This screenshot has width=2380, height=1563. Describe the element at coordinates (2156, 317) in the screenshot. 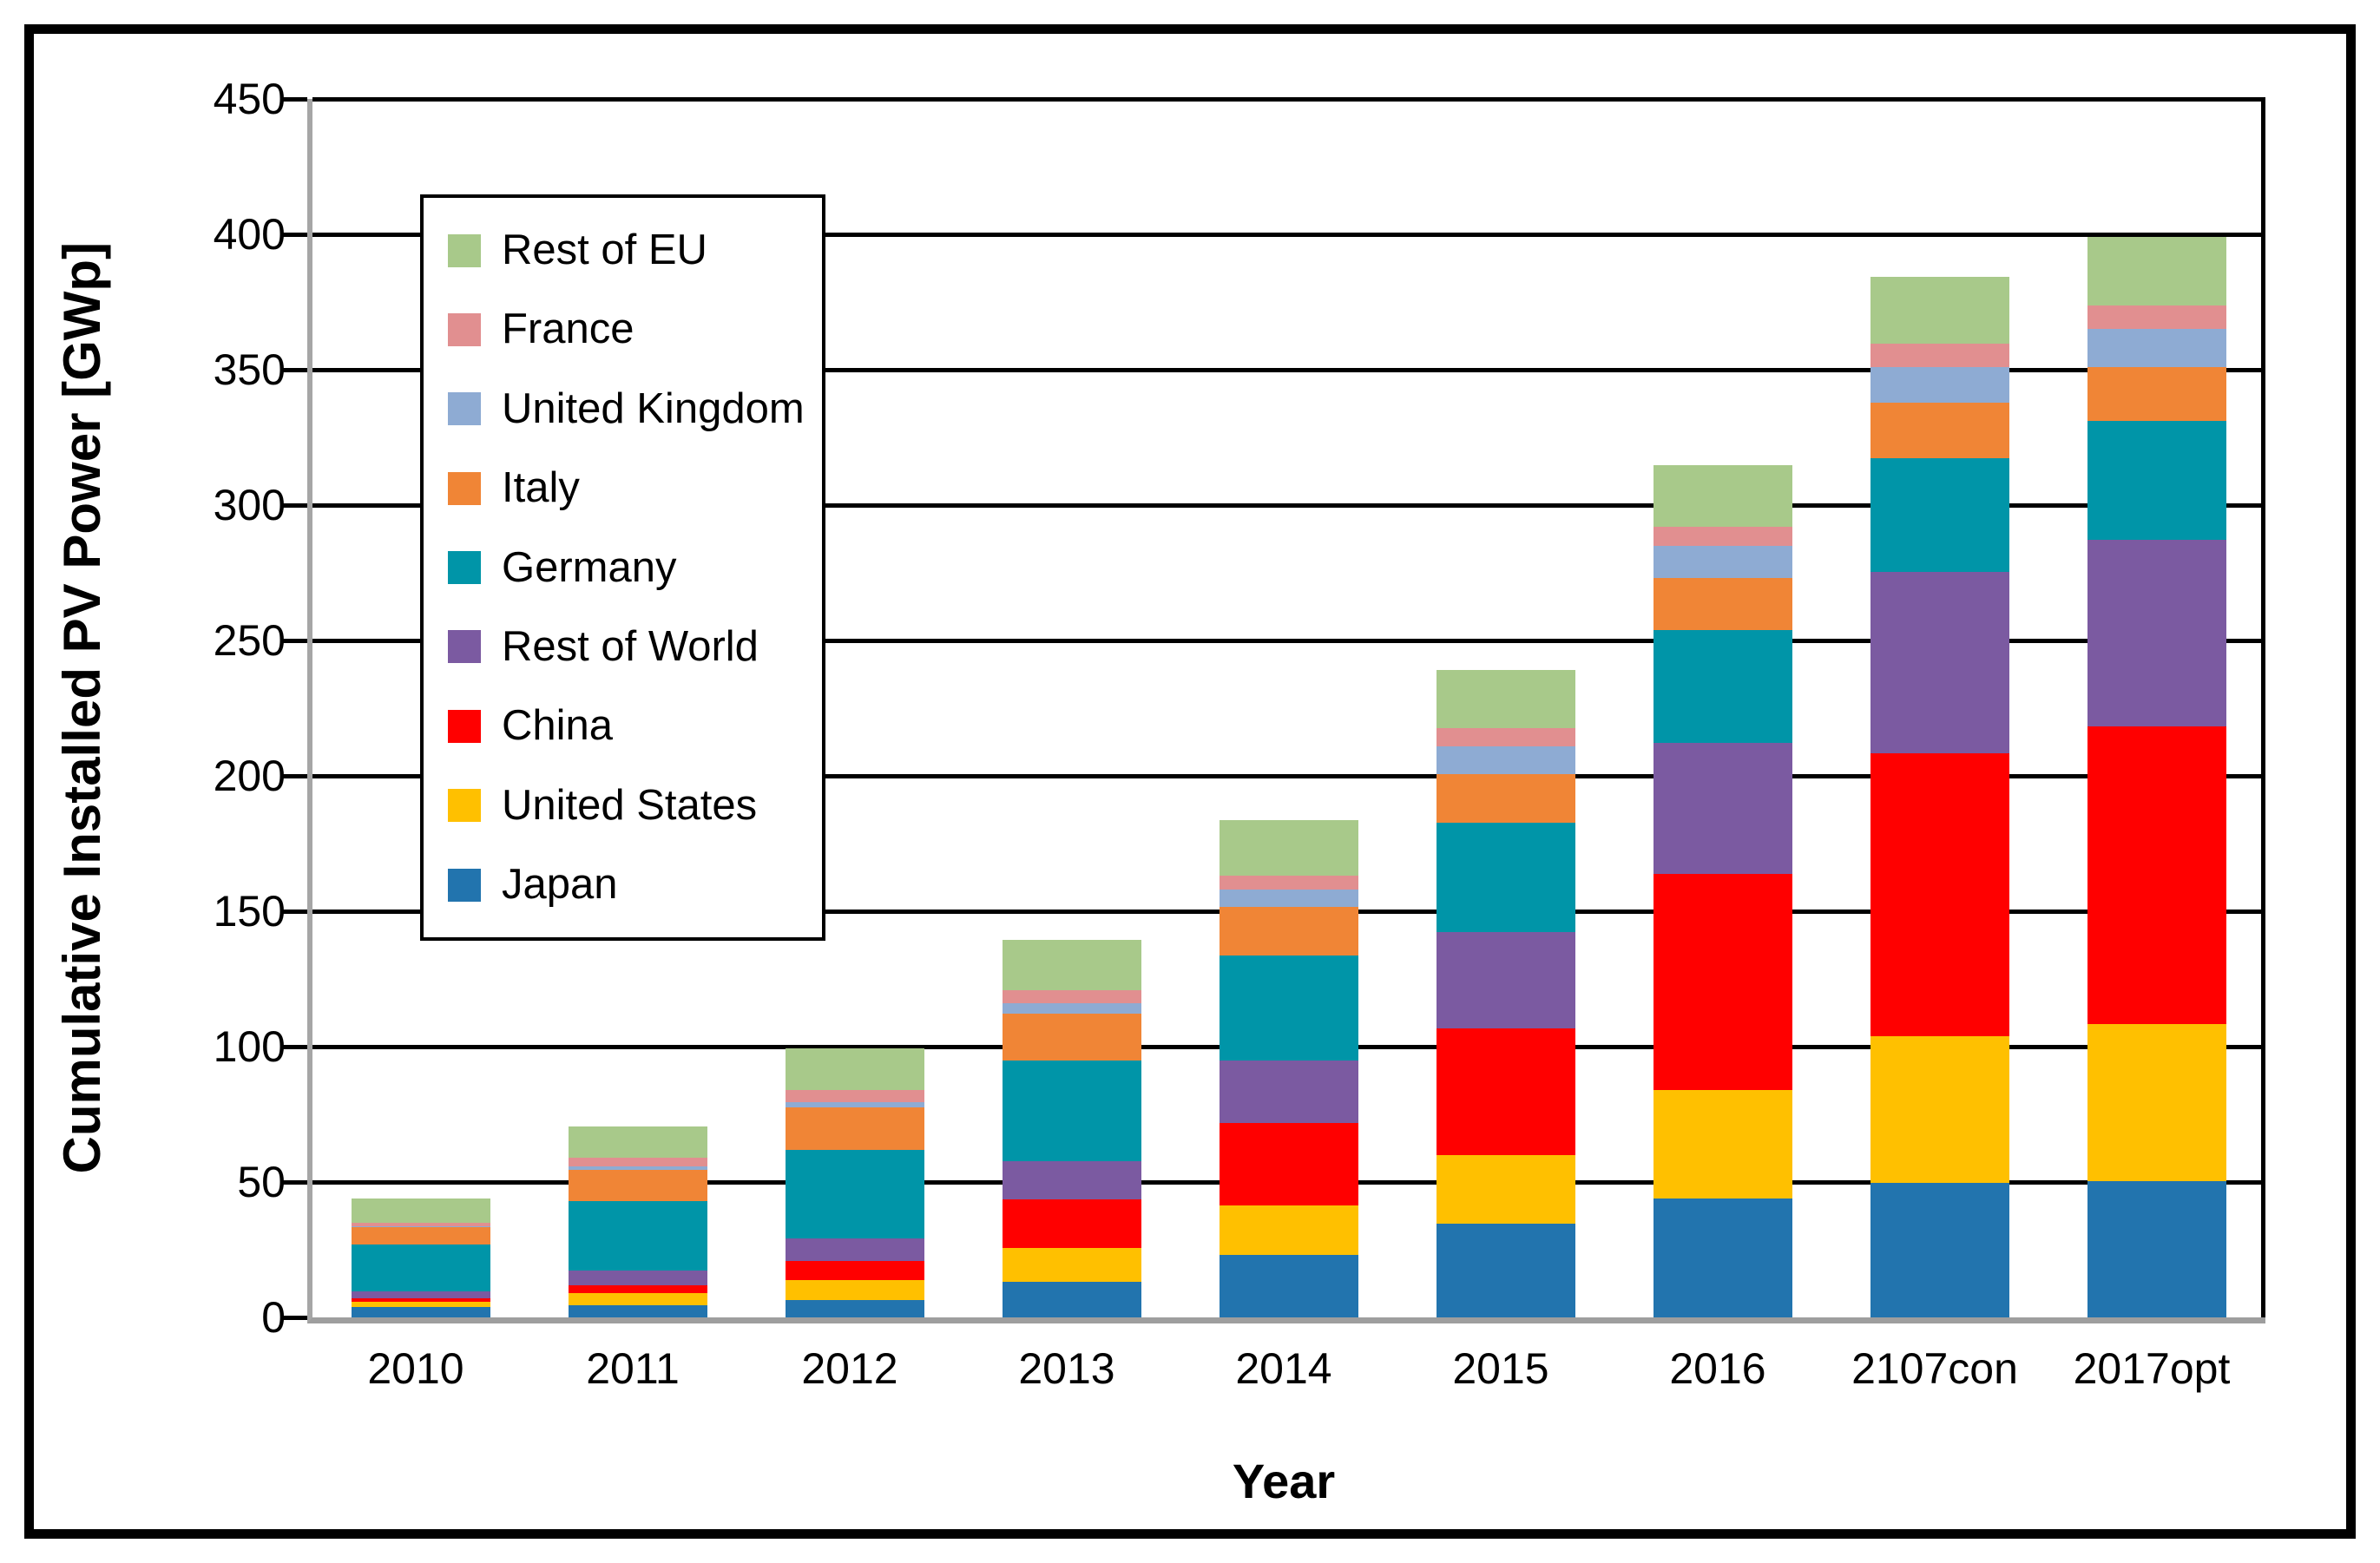

I see `segment-france-2017opt` at that location.